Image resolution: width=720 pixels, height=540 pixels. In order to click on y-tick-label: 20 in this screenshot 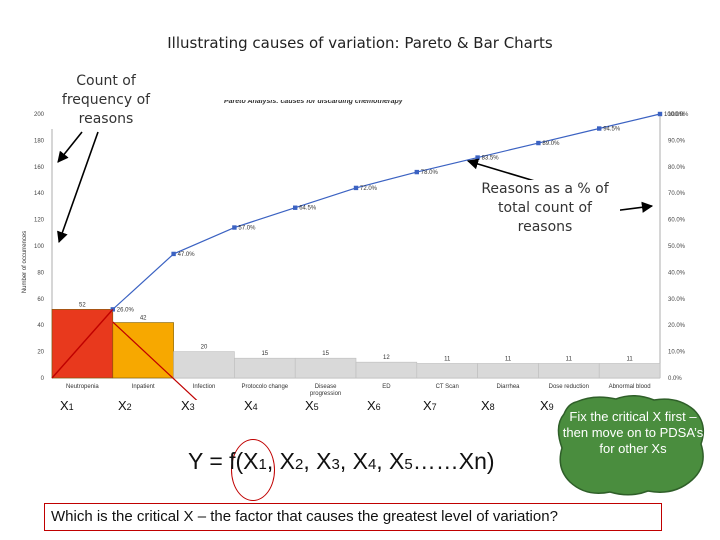, I will do `click(40, 353)`.